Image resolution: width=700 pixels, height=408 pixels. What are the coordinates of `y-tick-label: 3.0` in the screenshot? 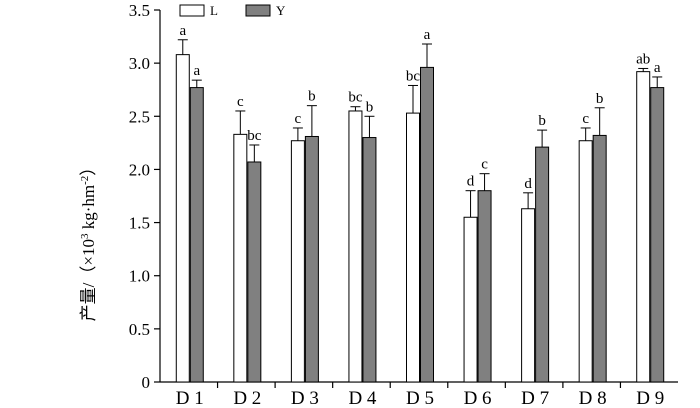 It's located at (139, 63).